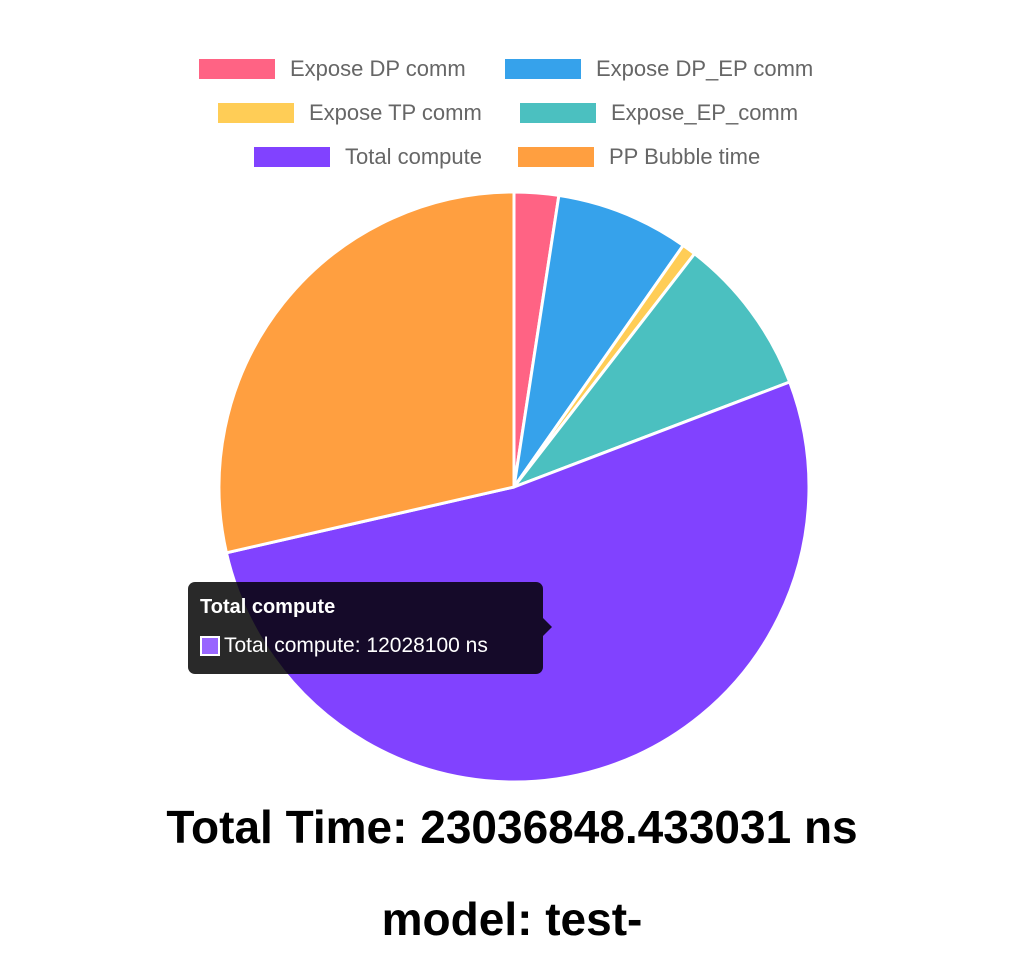 The width and height of the screenshot is (1024, 966). I want to click on legend-label: Total compute, so click(413, 156).